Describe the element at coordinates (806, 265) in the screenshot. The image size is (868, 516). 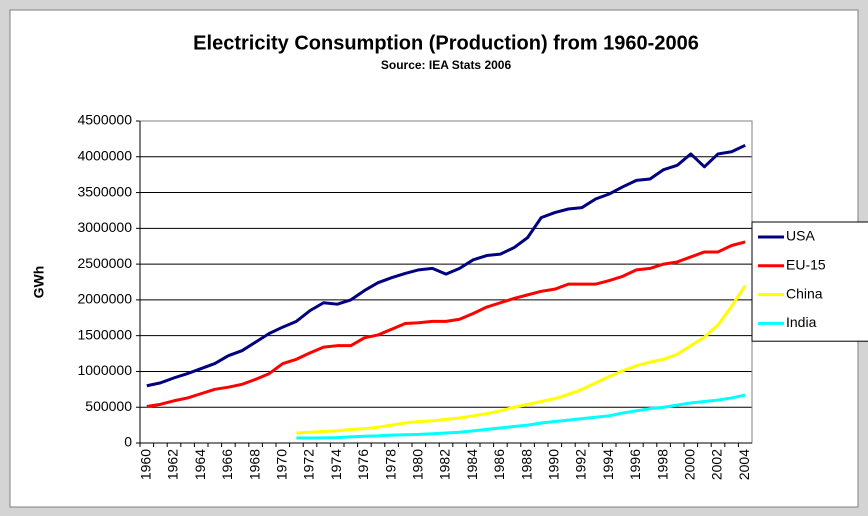
I see `legend-label: EU-15` at that location.